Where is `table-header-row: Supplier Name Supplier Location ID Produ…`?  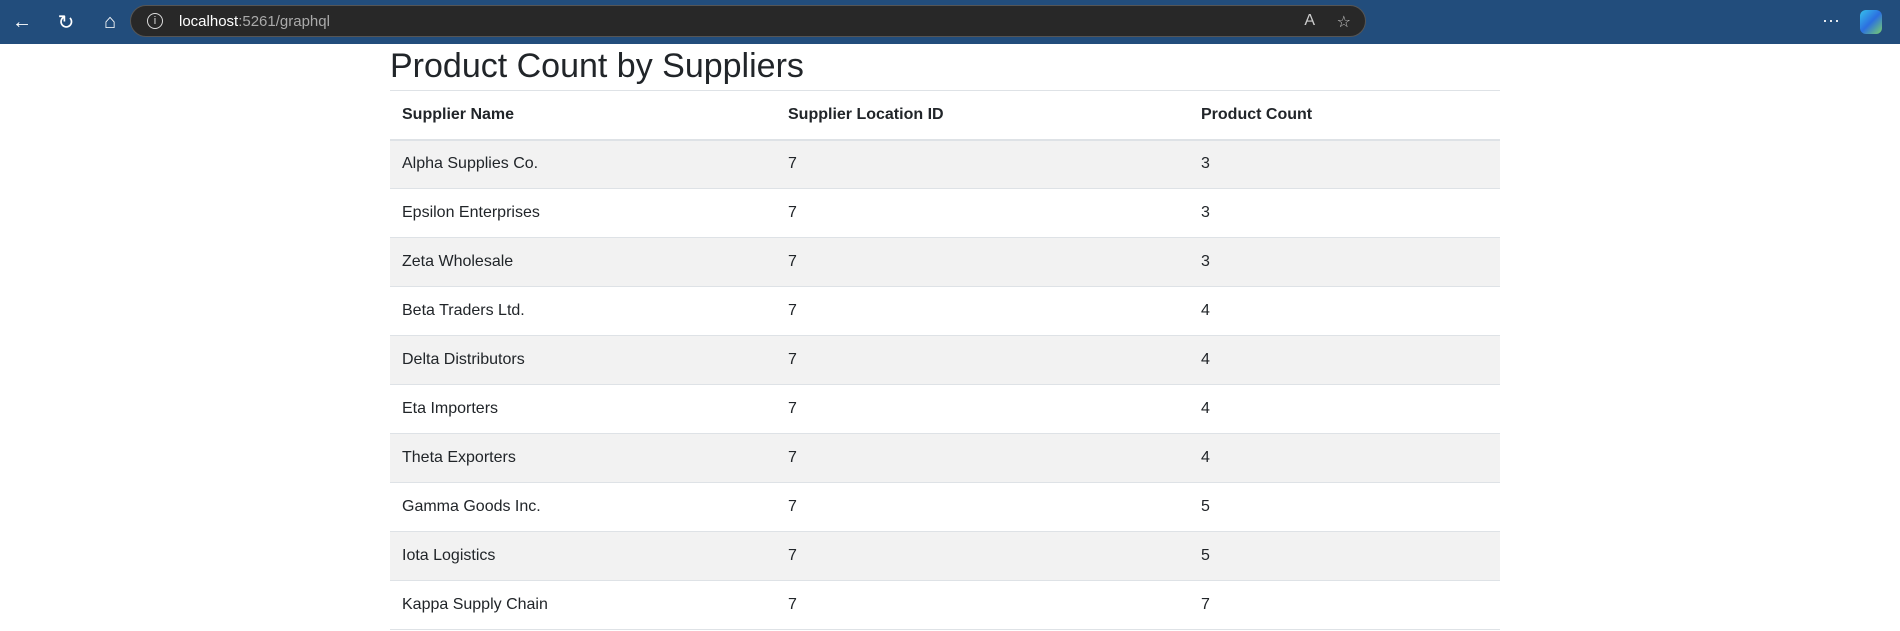
table-header-row: Supplier Name Supplier Location ID Produ… is located at coordinates (945, 115).